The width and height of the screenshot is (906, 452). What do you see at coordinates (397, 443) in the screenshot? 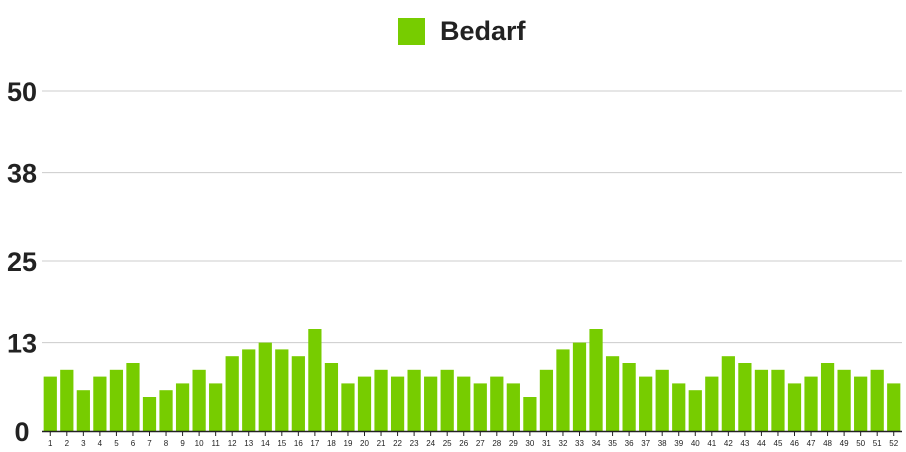
I see `x-tick-label: 22` at bounding box center [397, 443].